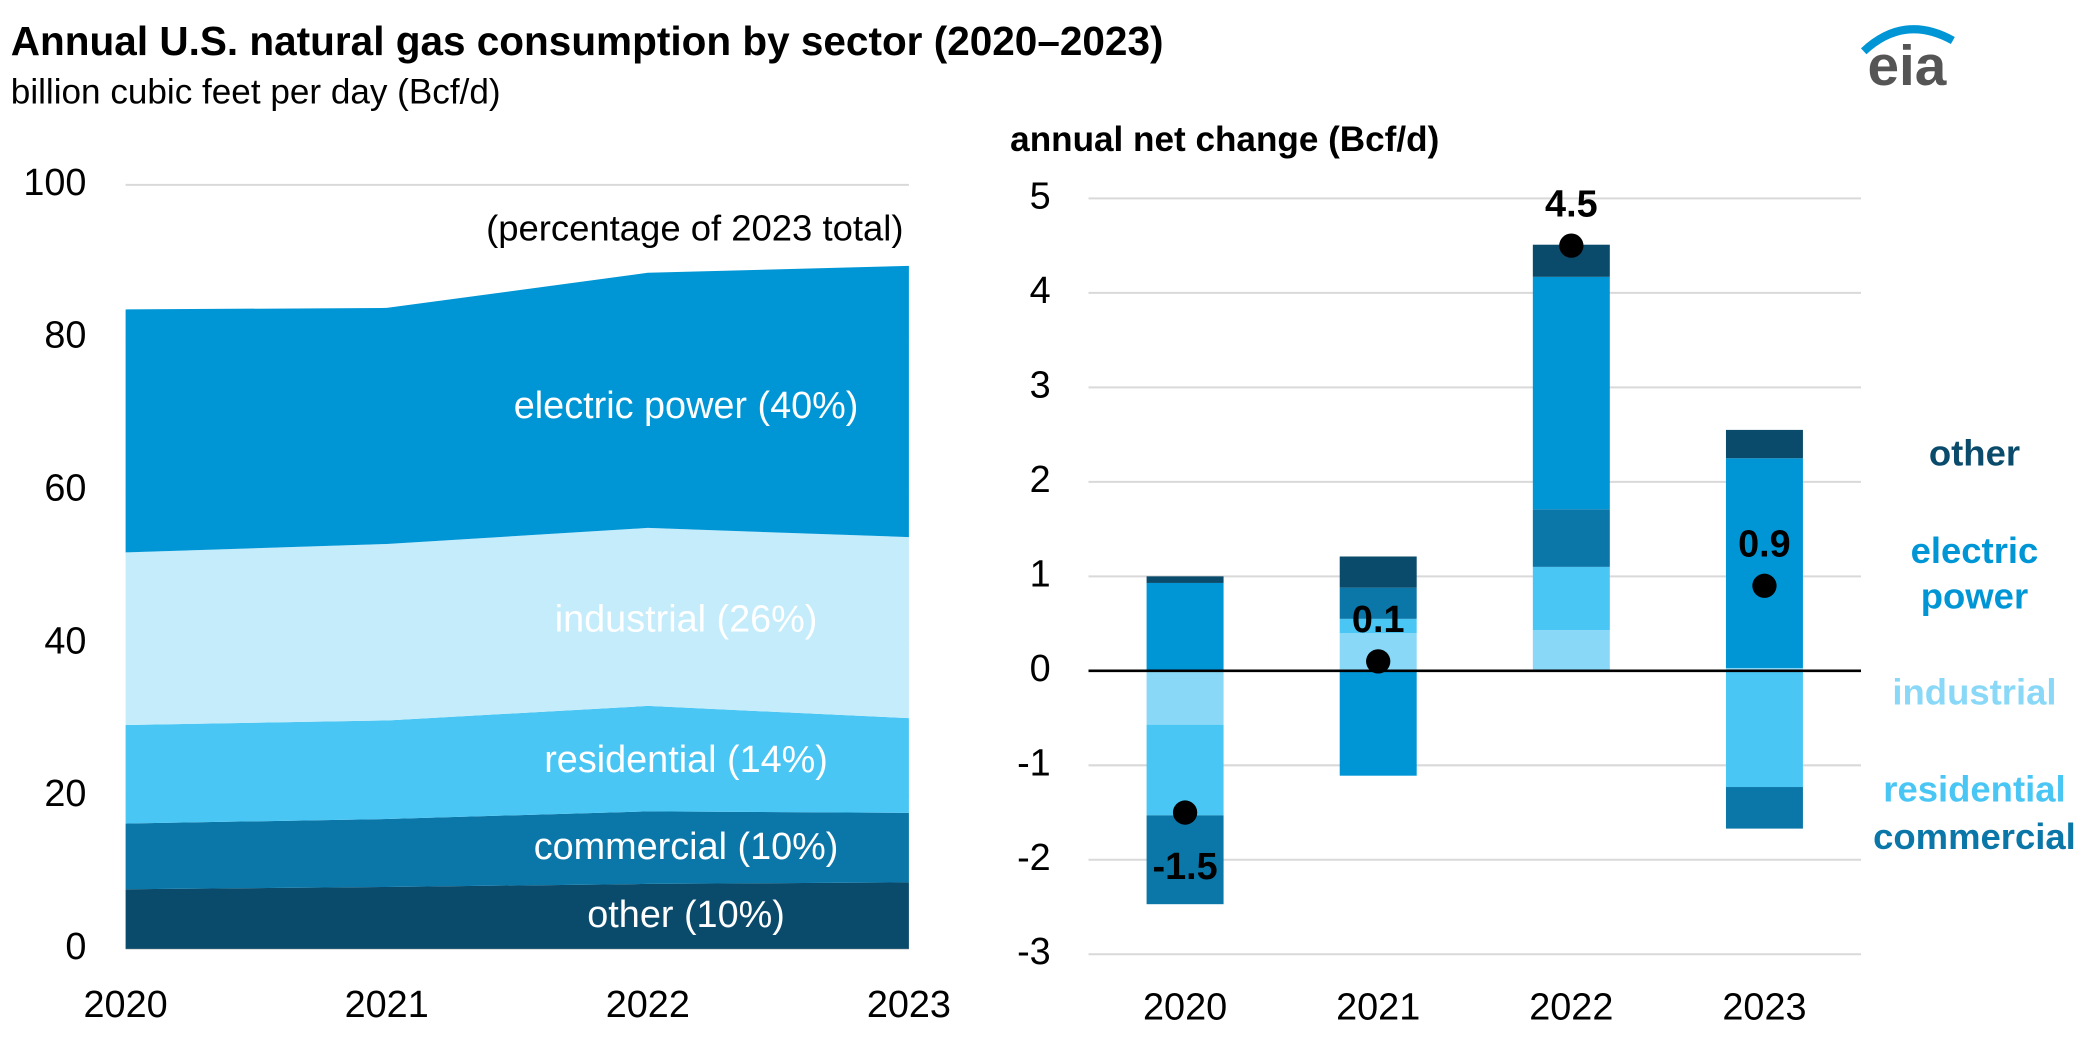  I want to click on y-tick-label: 20, so click(65, 794).